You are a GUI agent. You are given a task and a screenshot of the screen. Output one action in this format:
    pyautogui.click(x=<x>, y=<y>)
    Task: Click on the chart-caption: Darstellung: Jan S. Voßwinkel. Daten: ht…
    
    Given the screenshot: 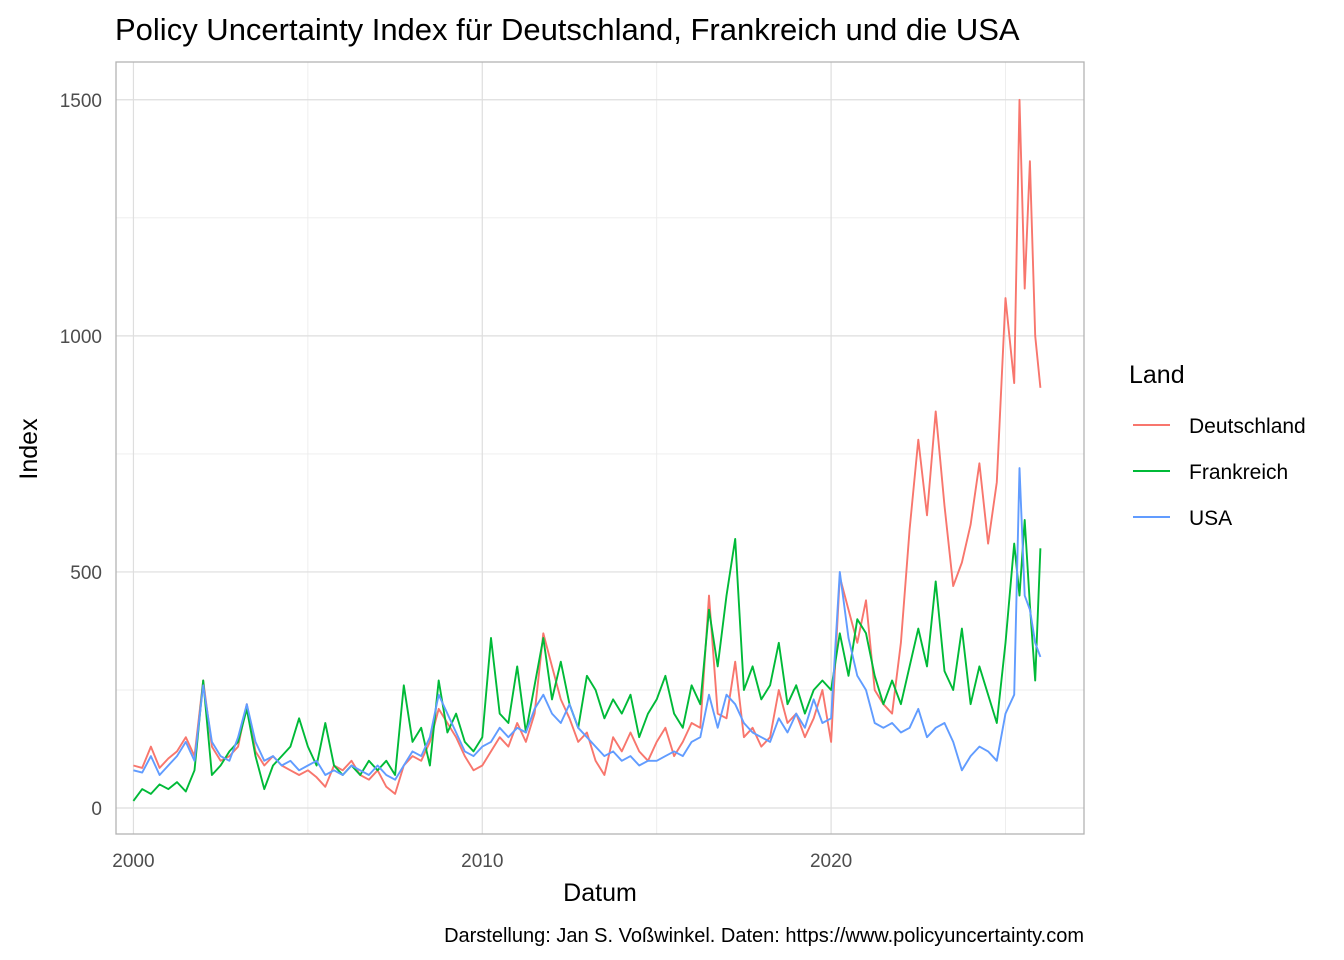 What is the action you would take?
    pyautogui.click(x=764, y=936)
    